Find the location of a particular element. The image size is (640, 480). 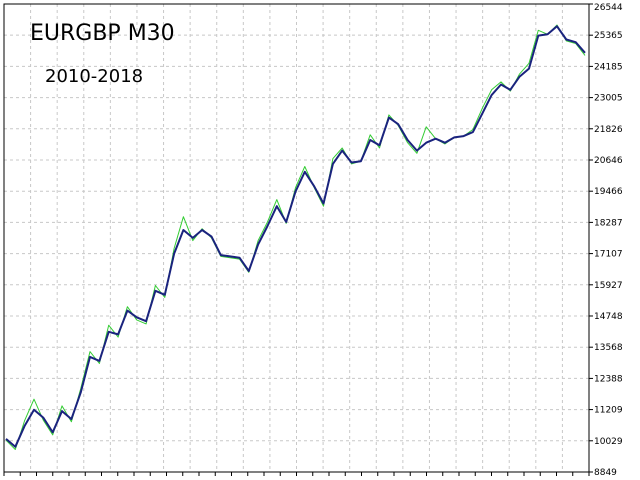

y-tick-label: 23005 is located at coordinates (608, 99).